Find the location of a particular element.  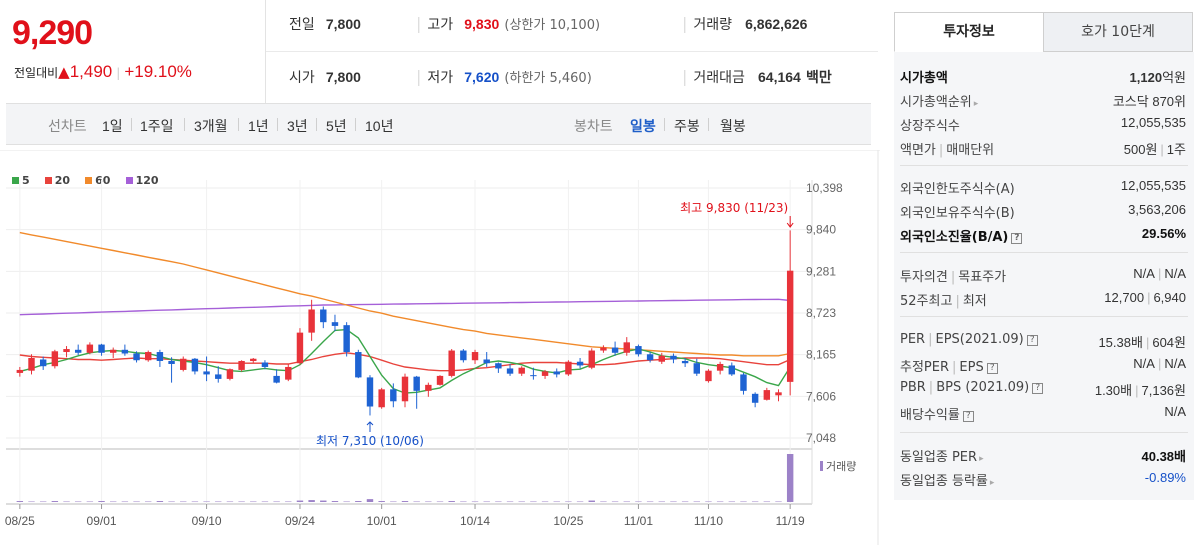

y-tick-label: 10,398 is located at coordinates (824, 188).